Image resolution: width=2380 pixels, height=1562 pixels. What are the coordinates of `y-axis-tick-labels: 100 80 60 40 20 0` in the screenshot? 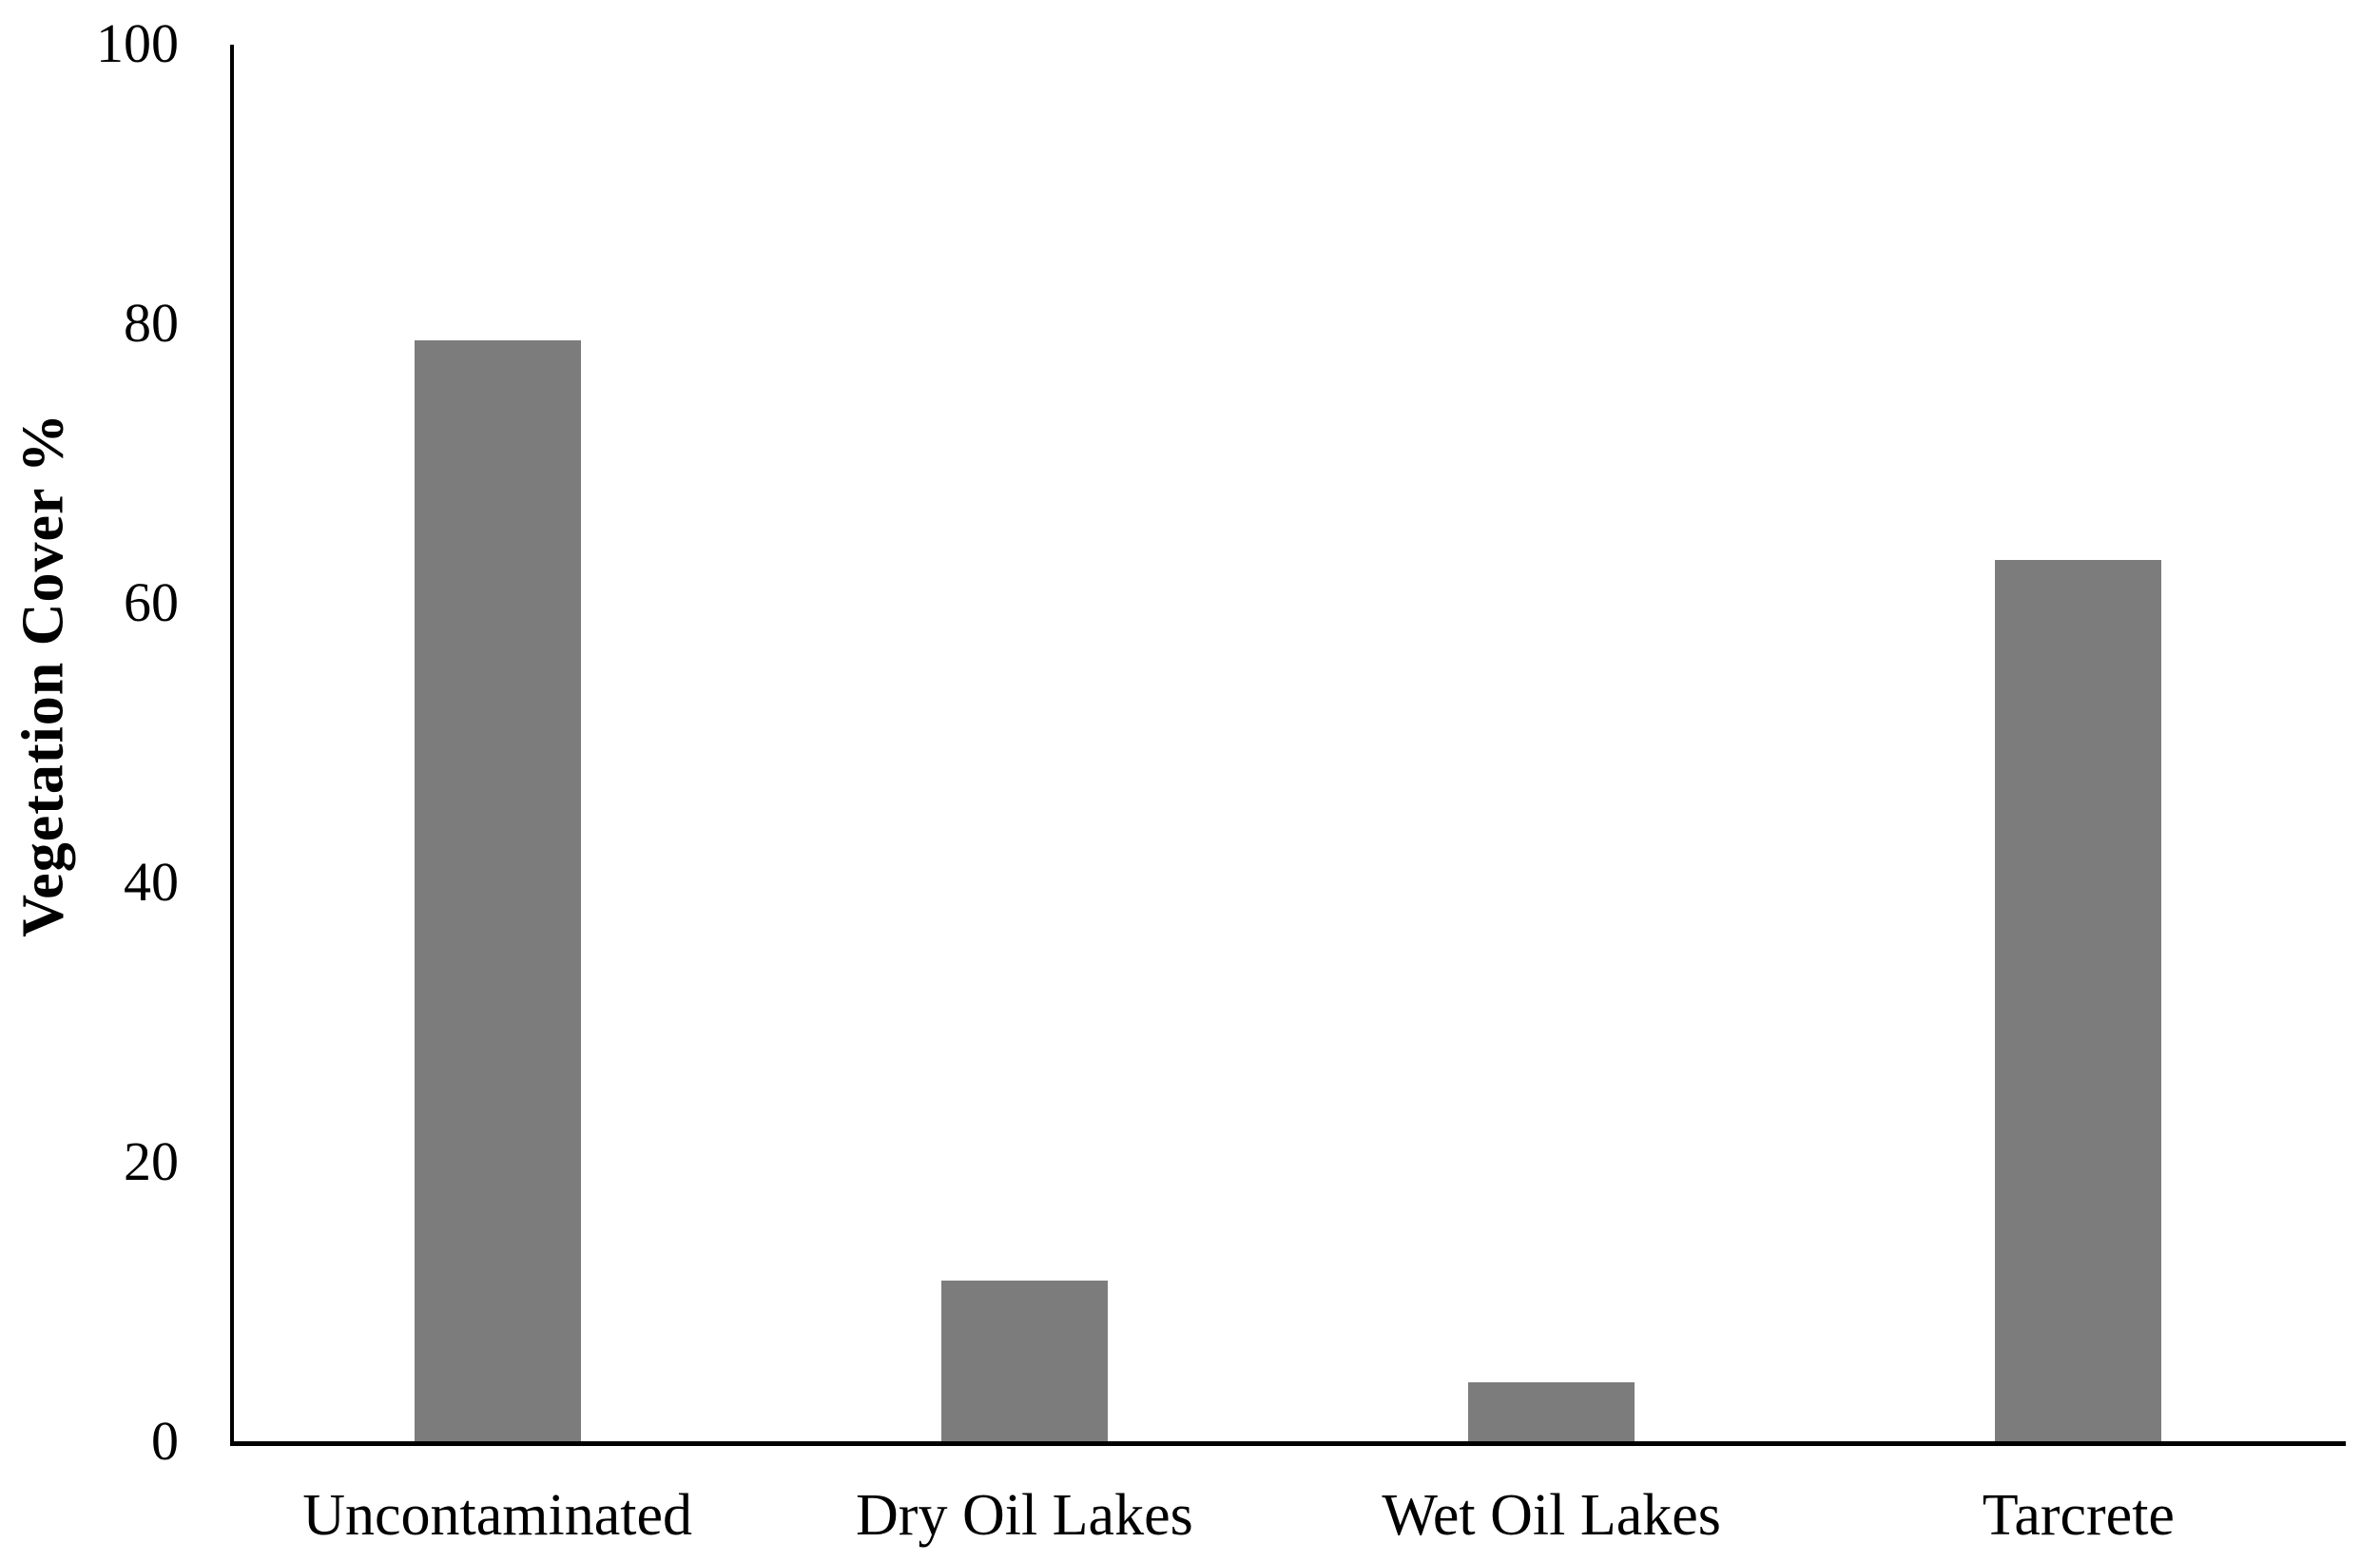 It's located at (90, 741).